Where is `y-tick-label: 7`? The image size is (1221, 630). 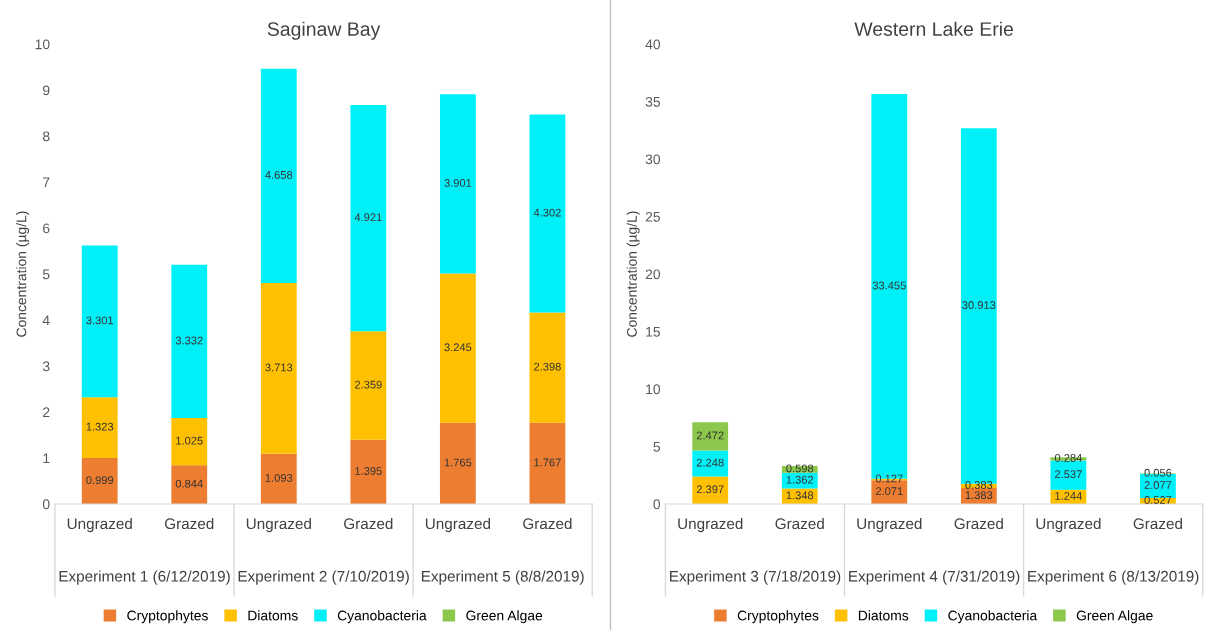
y-tick-label: 7 is located at coordinates (46, 182).